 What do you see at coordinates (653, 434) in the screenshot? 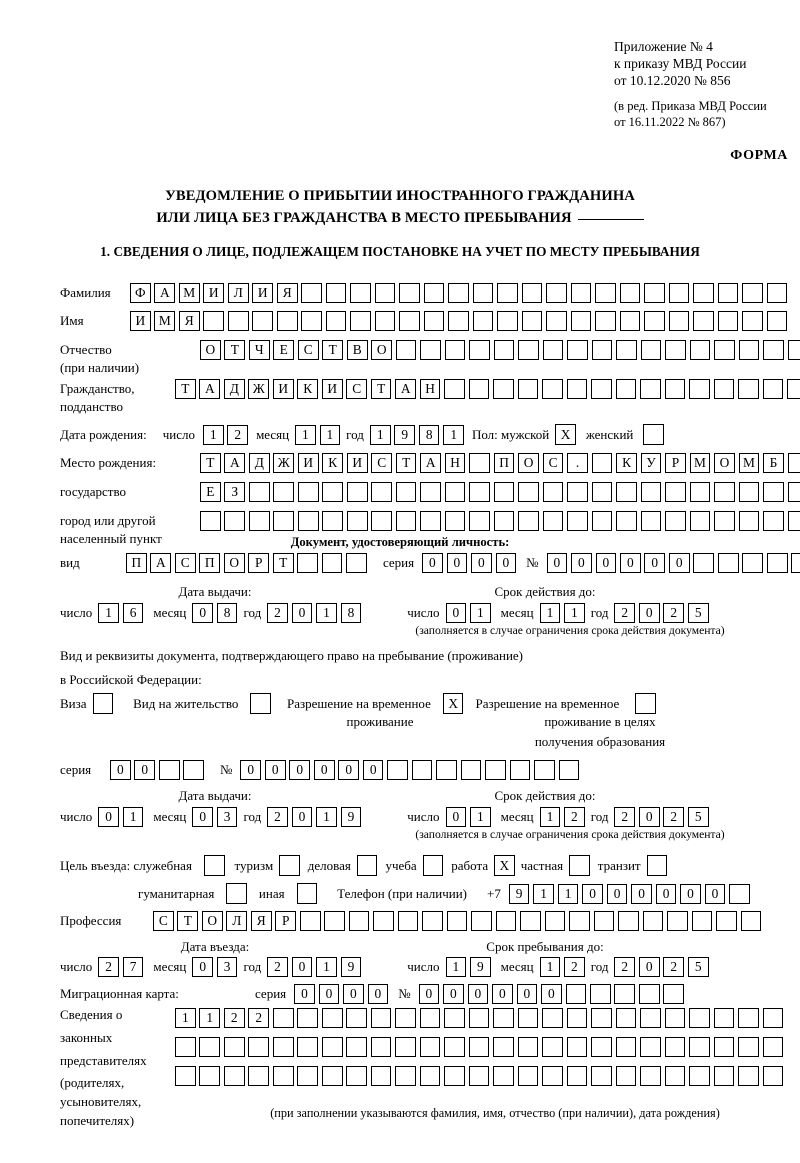
I see `sex-female-checkbox` at bounding box center [653, 434].